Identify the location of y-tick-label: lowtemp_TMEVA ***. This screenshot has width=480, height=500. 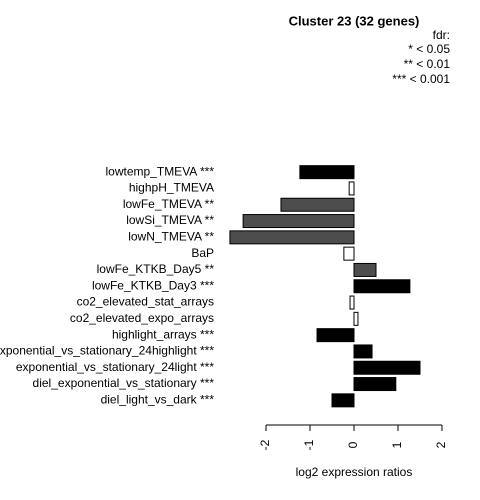
(160, 171).